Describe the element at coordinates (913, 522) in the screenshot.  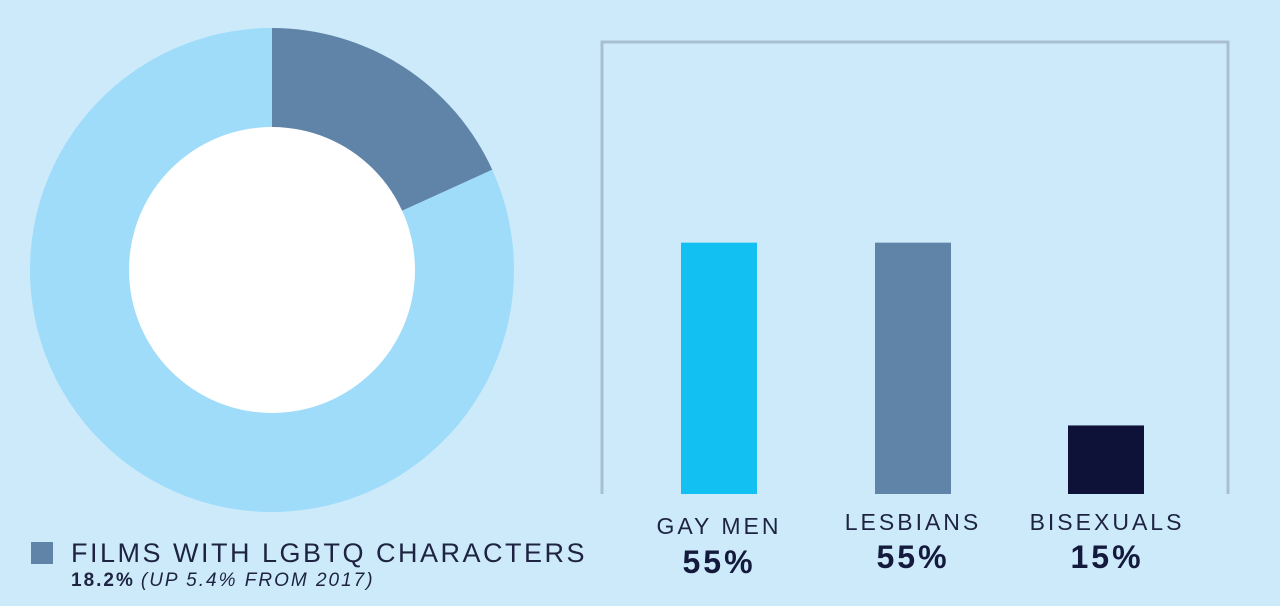
I see `bar-label-lesbians: LESBIANS` at that location.